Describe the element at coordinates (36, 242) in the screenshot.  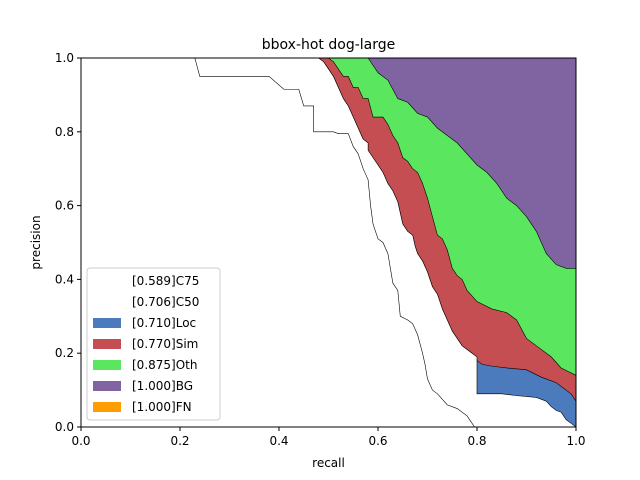
I see `y-axis-label: precision` at that location.